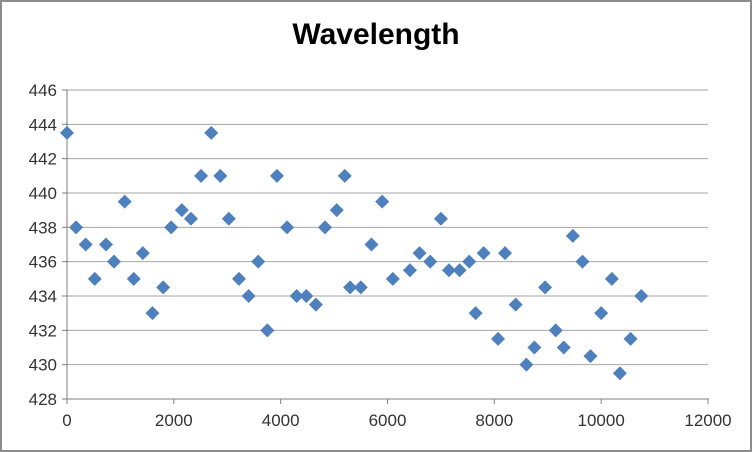 This screenshot has width=752, height=452. What do you see at coordinates (601, 420) in the screenshot?
I see `x-tick-label: 10000` at bounding box center [601, 420].